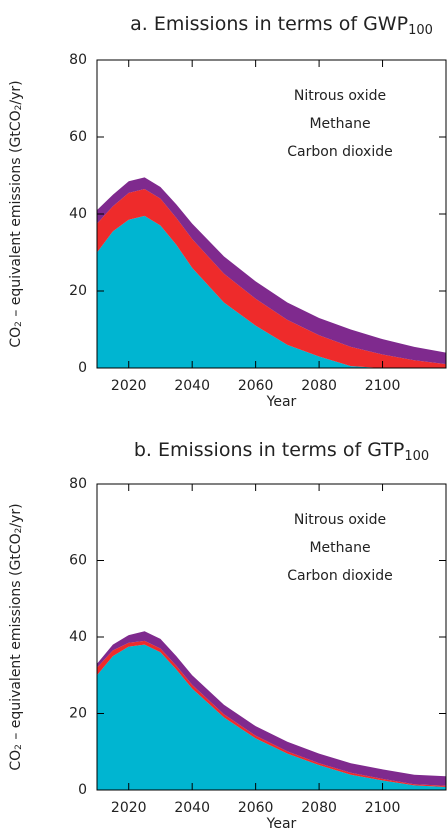 This screenshot has height=840, width=447. Describe the element at coordinates (269, 450) in the screenshot. I see `title-main: b. Emissions in terms of GTP` at that location.